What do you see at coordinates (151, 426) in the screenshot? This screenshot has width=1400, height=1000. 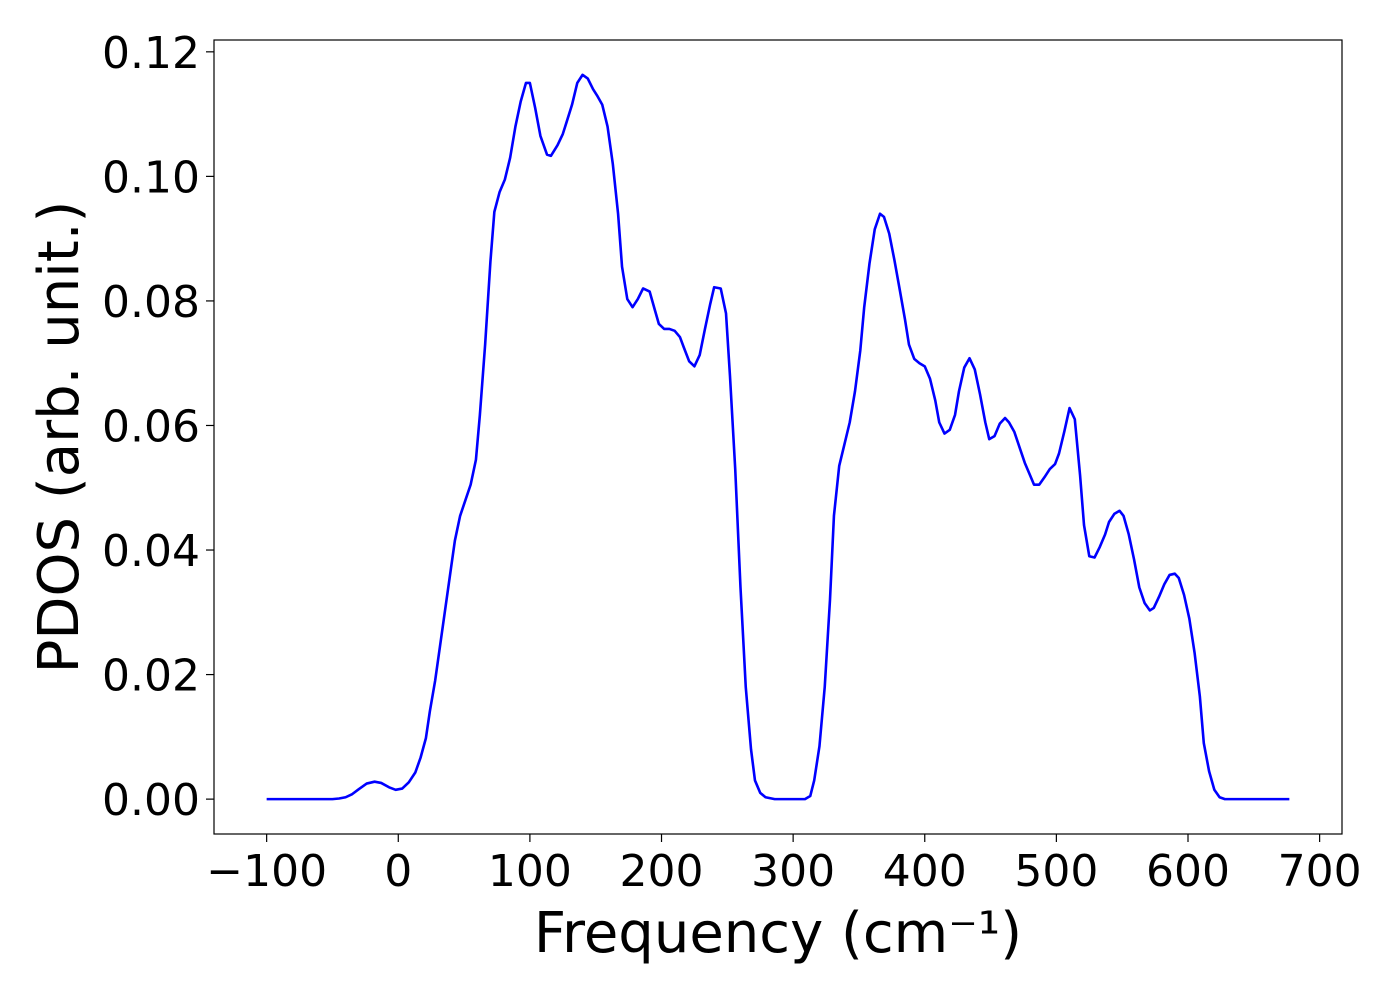 I see `y-tick-label: 0.06` at bounding box center [151, 426].